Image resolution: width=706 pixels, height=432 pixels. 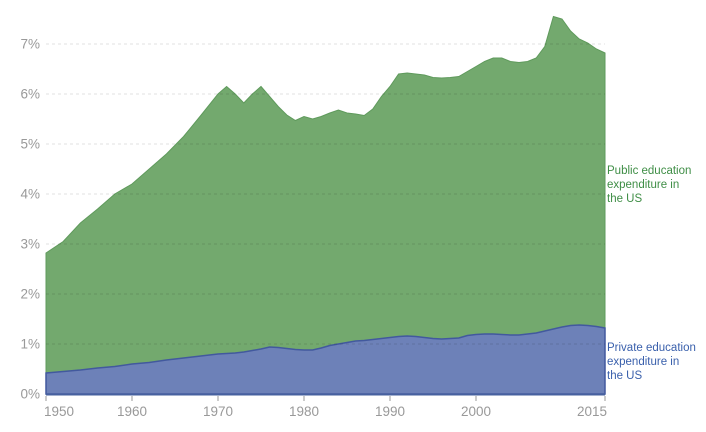 What do you see at coordinates (30, 394) in the screenshot?
I see `y-tick-label: 0%` at bounding box center [30, 394].